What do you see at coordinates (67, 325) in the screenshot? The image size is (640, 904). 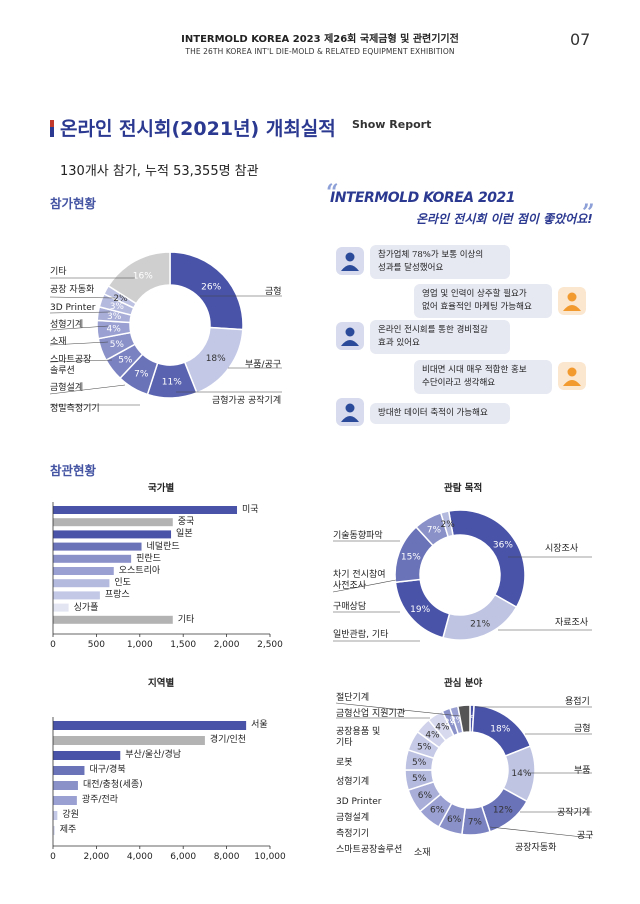 I see `exhibitors-label: 성형기계` at bounding box center [67, 325].